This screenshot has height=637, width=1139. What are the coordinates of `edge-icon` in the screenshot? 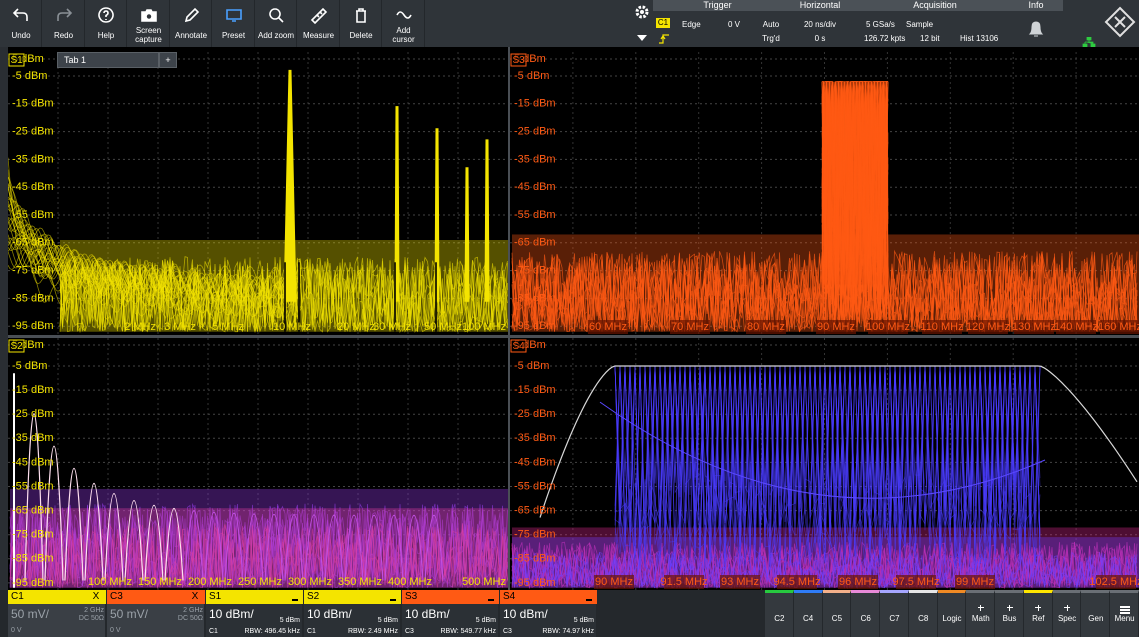 It's located at (664, 38).